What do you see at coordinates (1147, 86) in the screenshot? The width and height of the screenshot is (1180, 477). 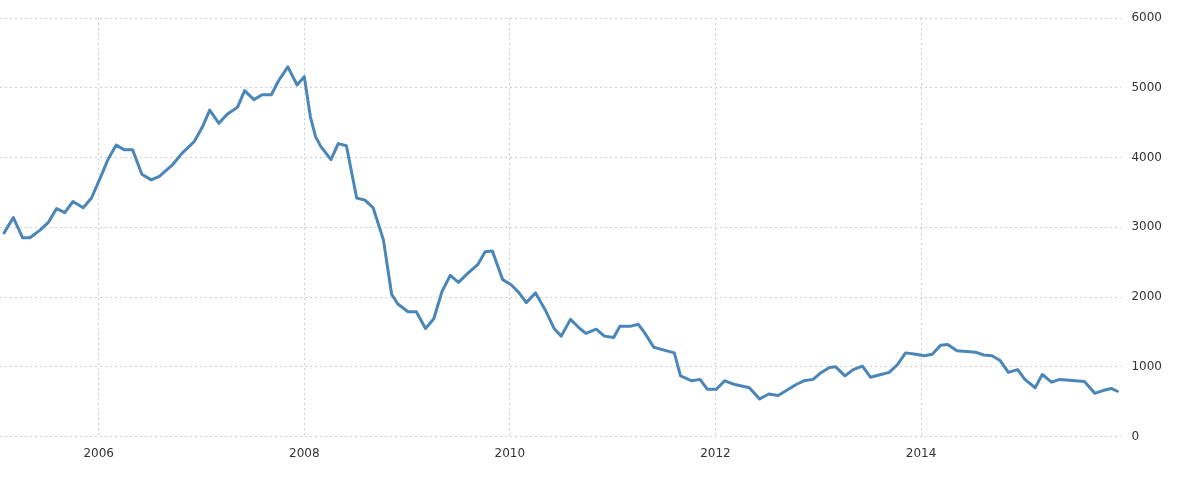 I see `y-tick-label: 5000` at bounding box center [1147, 86].